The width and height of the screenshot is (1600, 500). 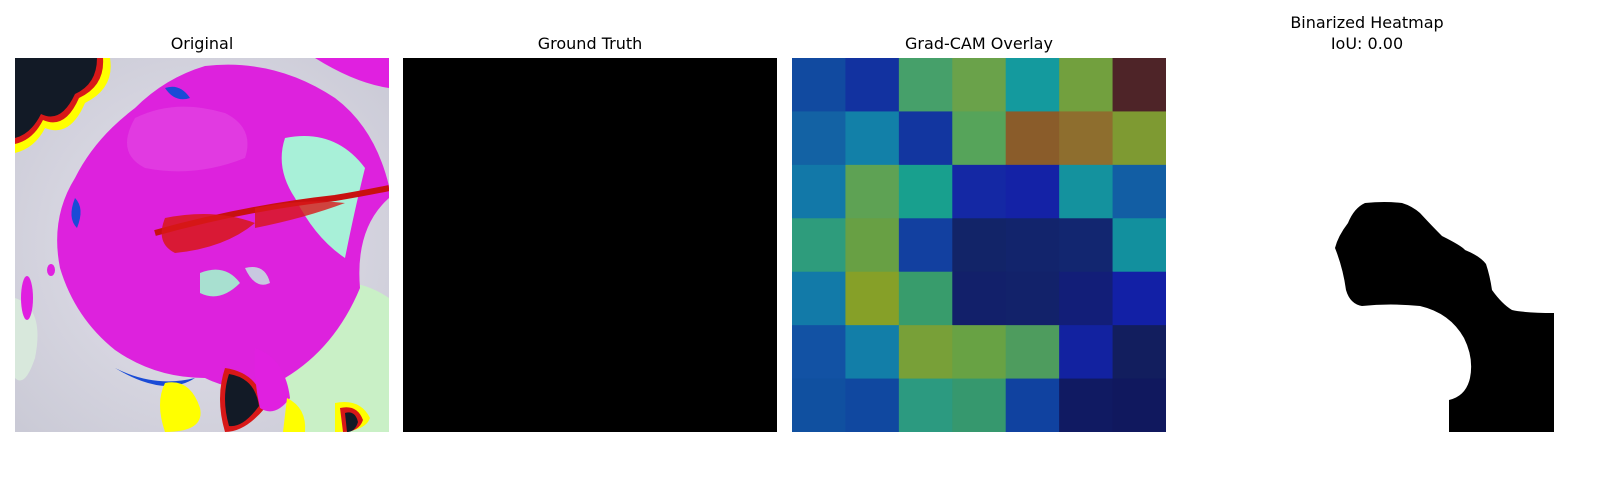 What do you see at coordinates (1444, 317) in the screenshot?
I see `mask-region` at bounding box center [1444, 317].